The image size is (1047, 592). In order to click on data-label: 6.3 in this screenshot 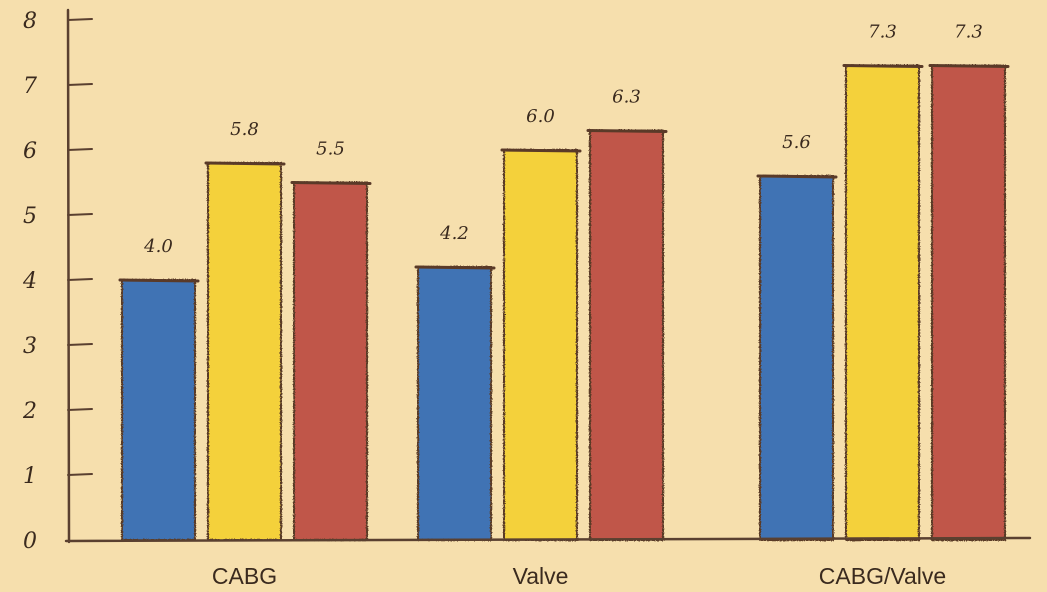, I will do `click(626, 97)`.